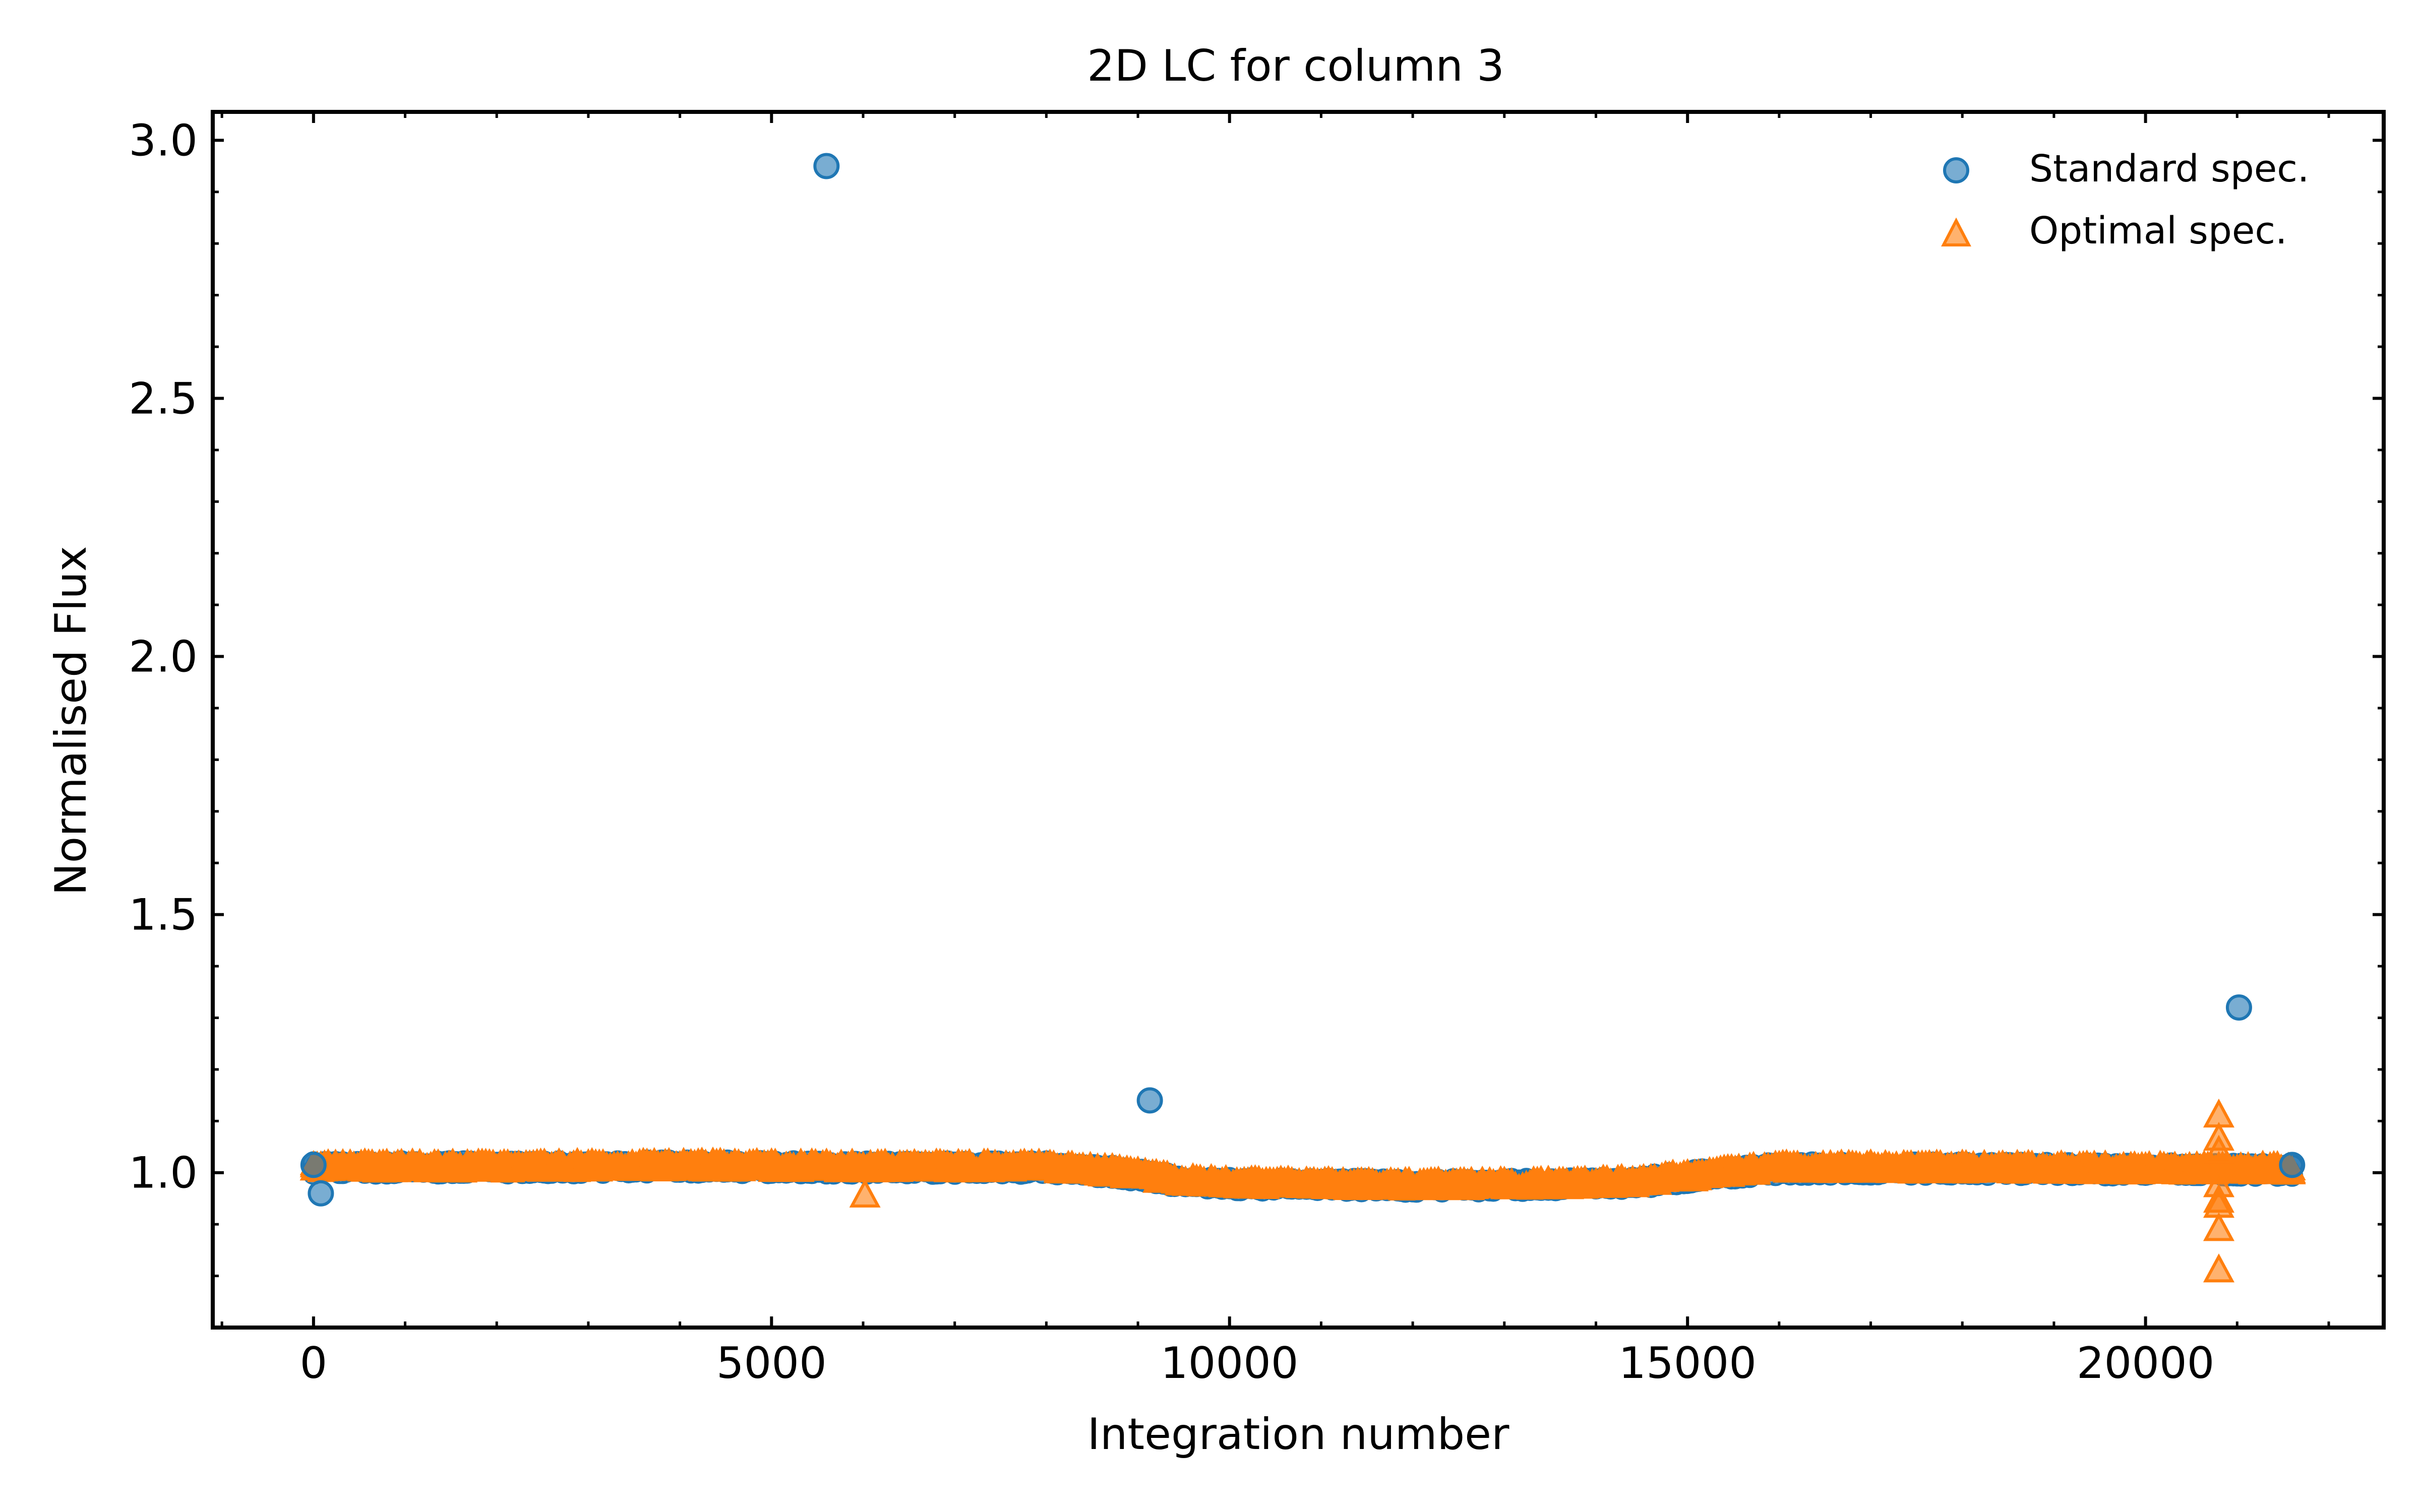  I want to click on baseline-points, so click(1302, 1175).